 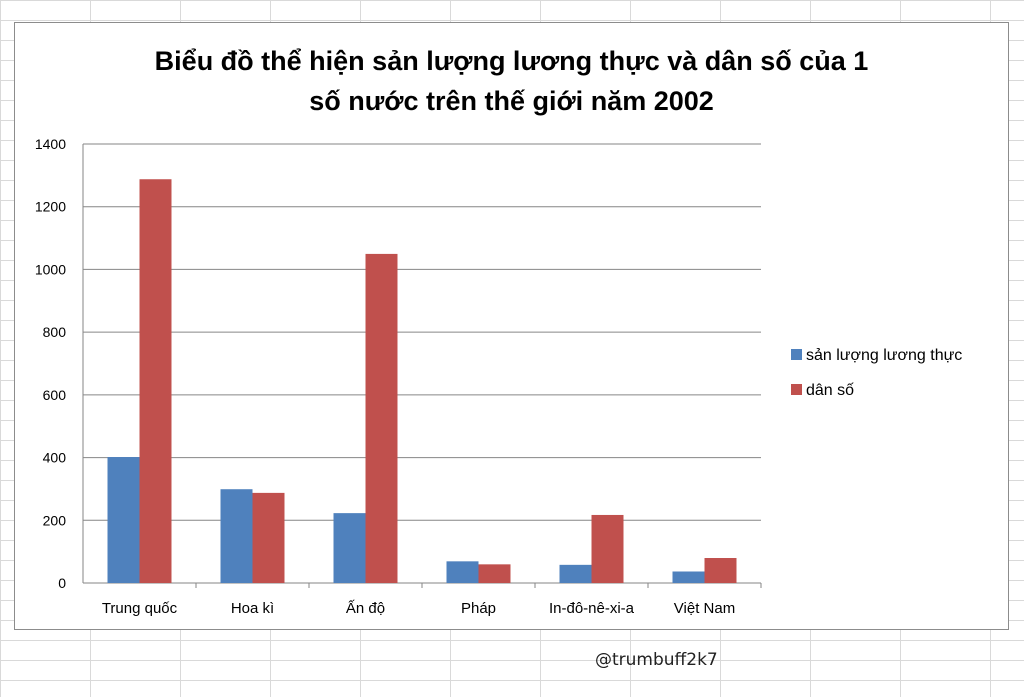 What do you see at coordinates (884, 355) in the screenshot?
I see `legend-label-0: sản lượng lương thực` at bounding box center [884, 355].